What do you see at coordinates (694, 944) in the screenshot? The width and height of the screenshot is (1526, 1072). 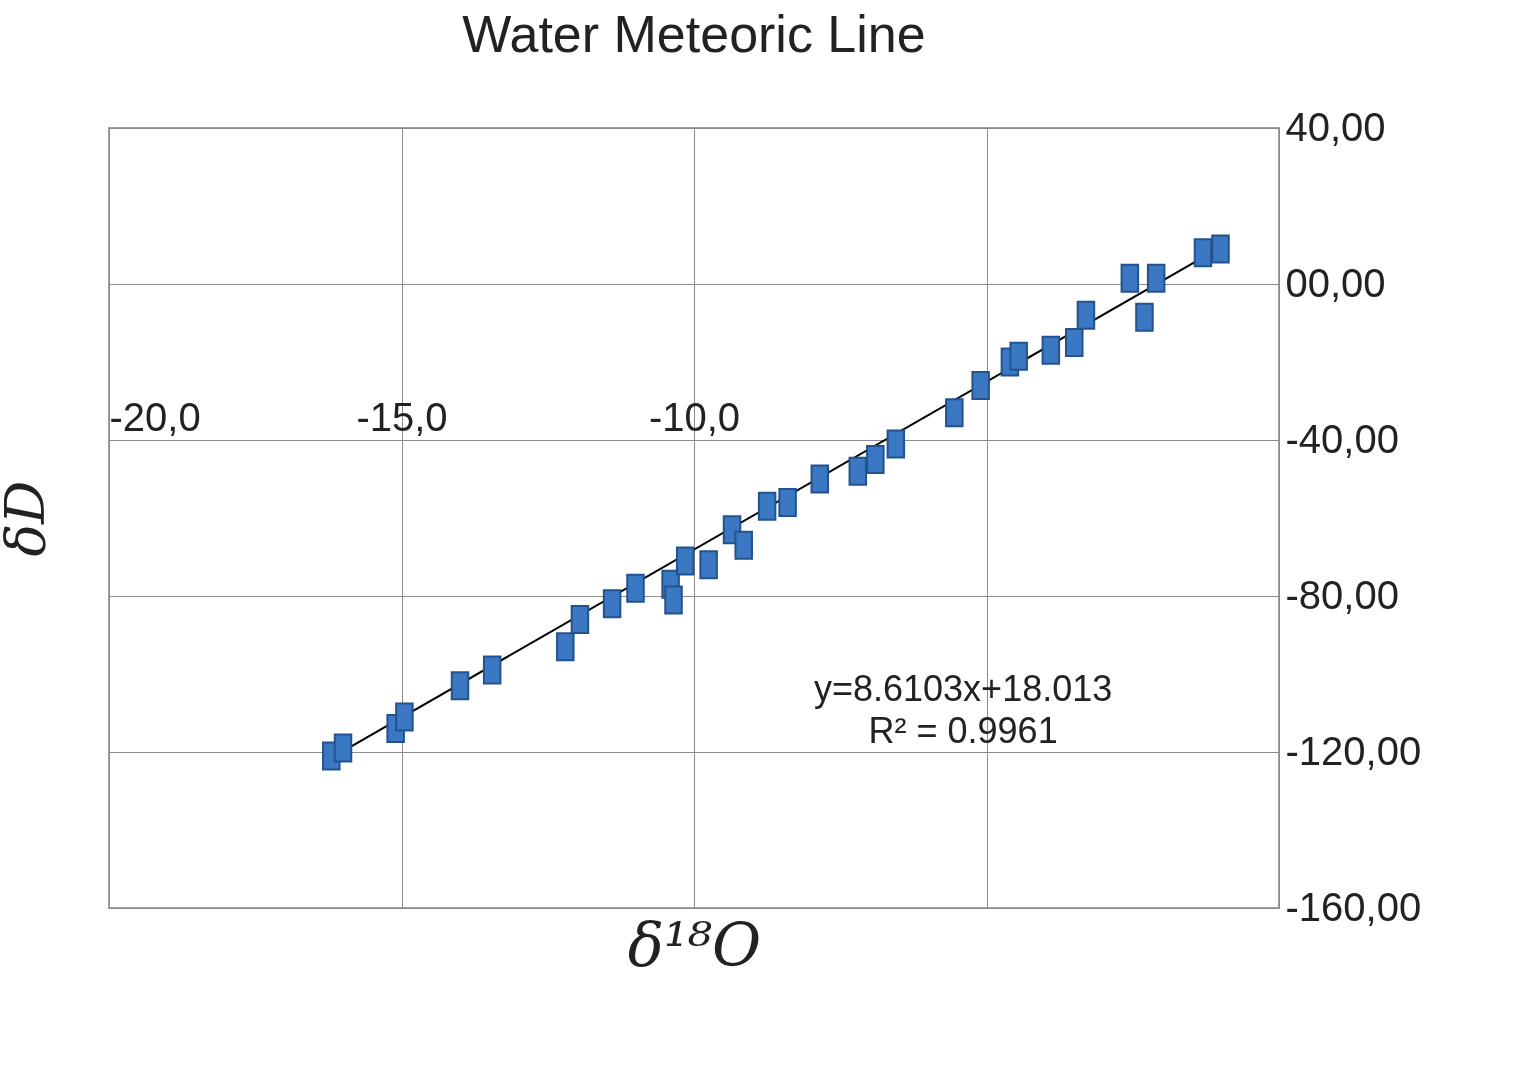 I see `x-axis-title: δ¹⁸O` at bounding box center [694, 944].